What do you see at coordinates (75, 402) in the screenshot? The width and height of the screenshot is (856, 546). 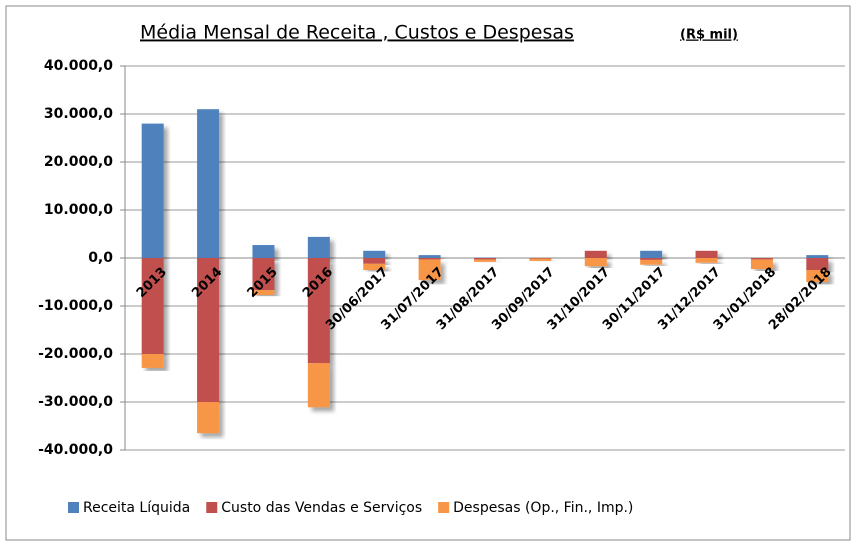 I see `y-tick-label: -30.000,0` at bounding box center [75, 402].